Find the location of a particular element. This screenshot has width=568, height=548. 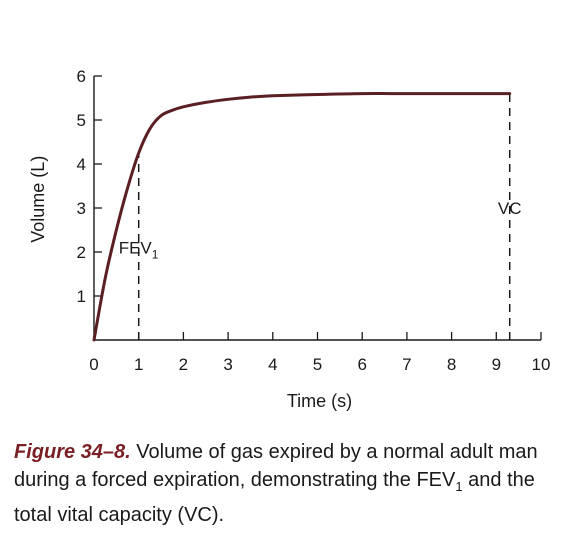

x-tick-label: 8 is located at coordinates (451, 364).